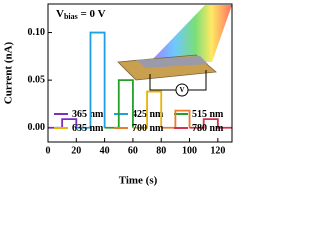 The height and width of the screenshot is (240, 320). Describe the element at coordinates (191, 33) in the screenshot. I see `light-beam` at that location.